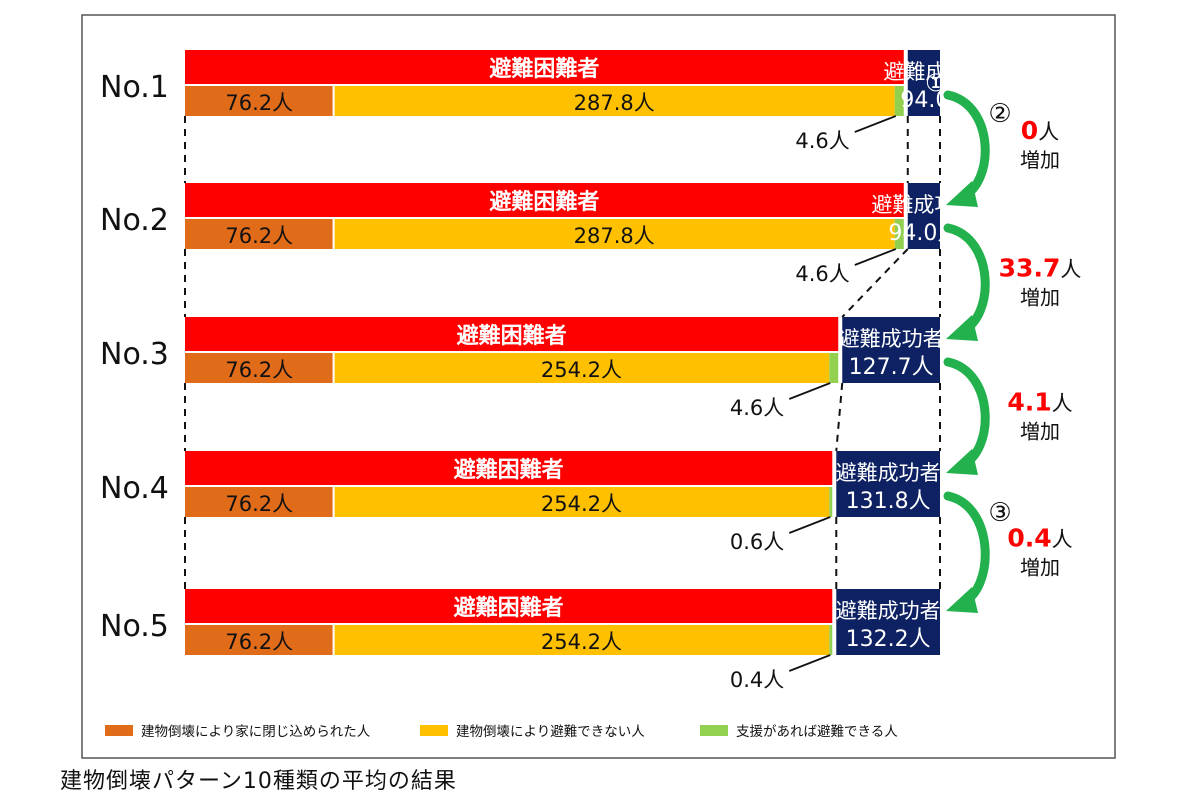 This screenshot has width=1200, height=800. Describe the element at coordinates (817, 732) in the screenshot. I see `legend-label: 支援があれば避難できる人` at that location.